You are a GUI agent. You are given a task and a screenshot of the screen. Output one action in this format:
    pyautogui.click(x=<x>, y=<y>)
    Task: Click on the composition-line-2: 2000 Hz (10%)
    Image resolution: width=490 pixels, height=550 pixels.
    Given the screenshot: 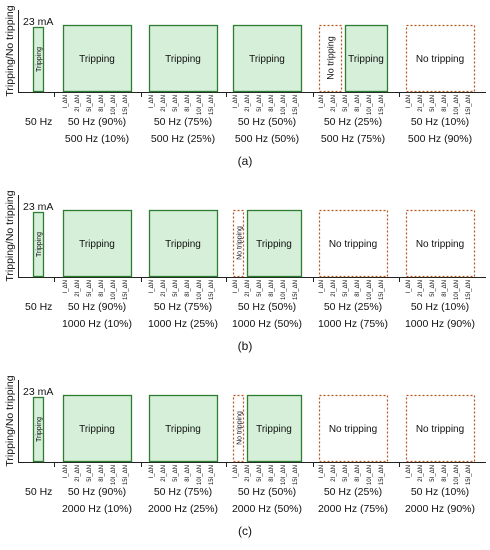 What is the action you would take?
    pyautogui.click(x=97, y=509)
    